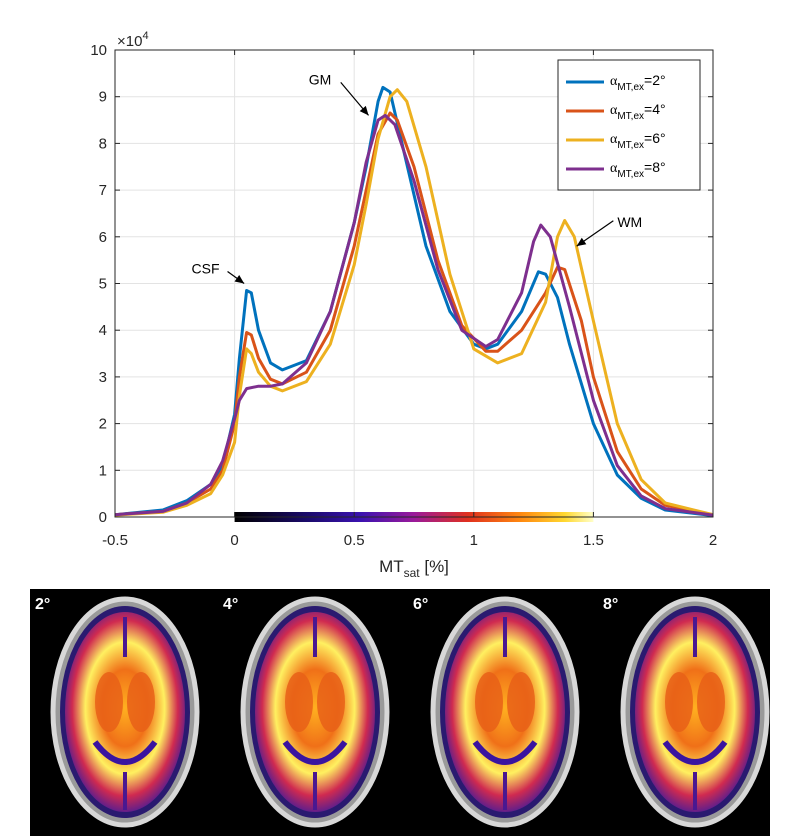  I want to click on annotation-wm: WM, so click(629, 222).